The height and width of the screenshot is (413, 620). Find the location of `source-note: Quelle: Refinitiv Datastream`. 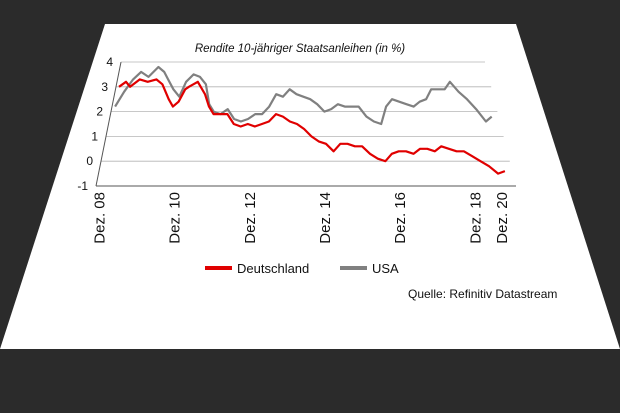

source-note: Quelle: Refinitiv Datastream is located at coordinates (482, 294).